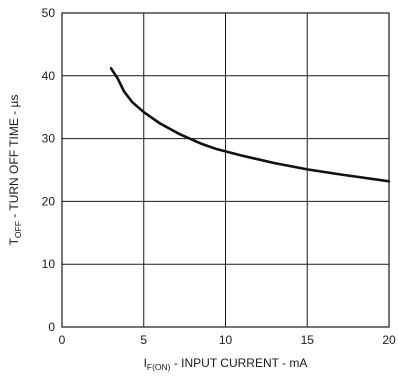  I want to click on x-tick-label: 20, so click(389, 340).